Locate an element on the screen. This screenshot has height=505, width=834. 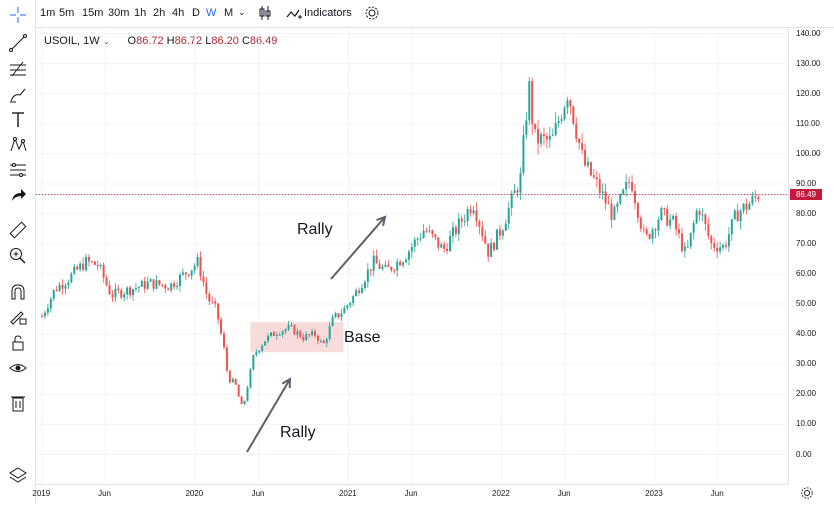
timeframe-1m: 1m is located at coordinates (48, 13).